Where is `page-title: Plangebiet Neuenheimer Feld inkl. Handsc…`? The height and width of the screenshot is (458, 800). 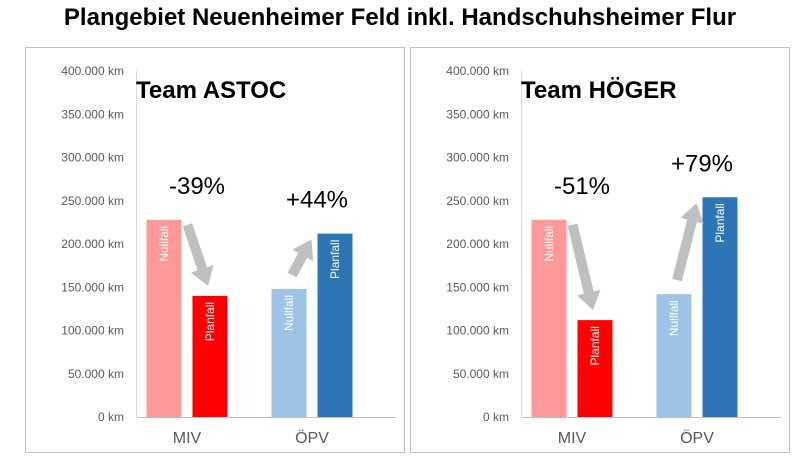 page-title: Plangebiet Neuenheimer Feld inkl. Handsc… is located at coordinates (400, 17).